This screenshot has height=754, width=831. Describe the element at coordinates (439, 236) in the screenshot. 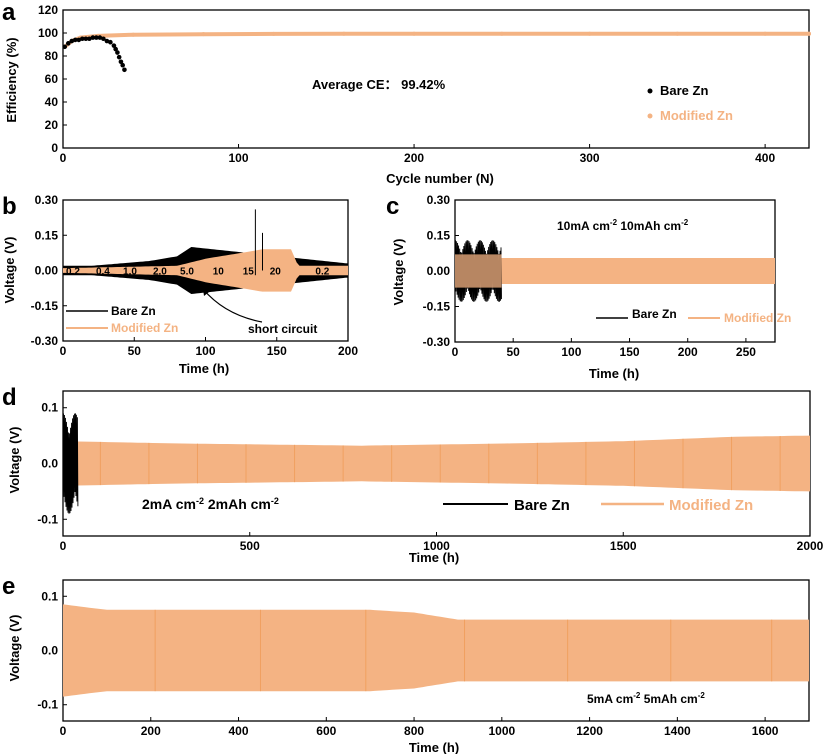

I see `panel-c-ytick-label: 0.15` at that location.